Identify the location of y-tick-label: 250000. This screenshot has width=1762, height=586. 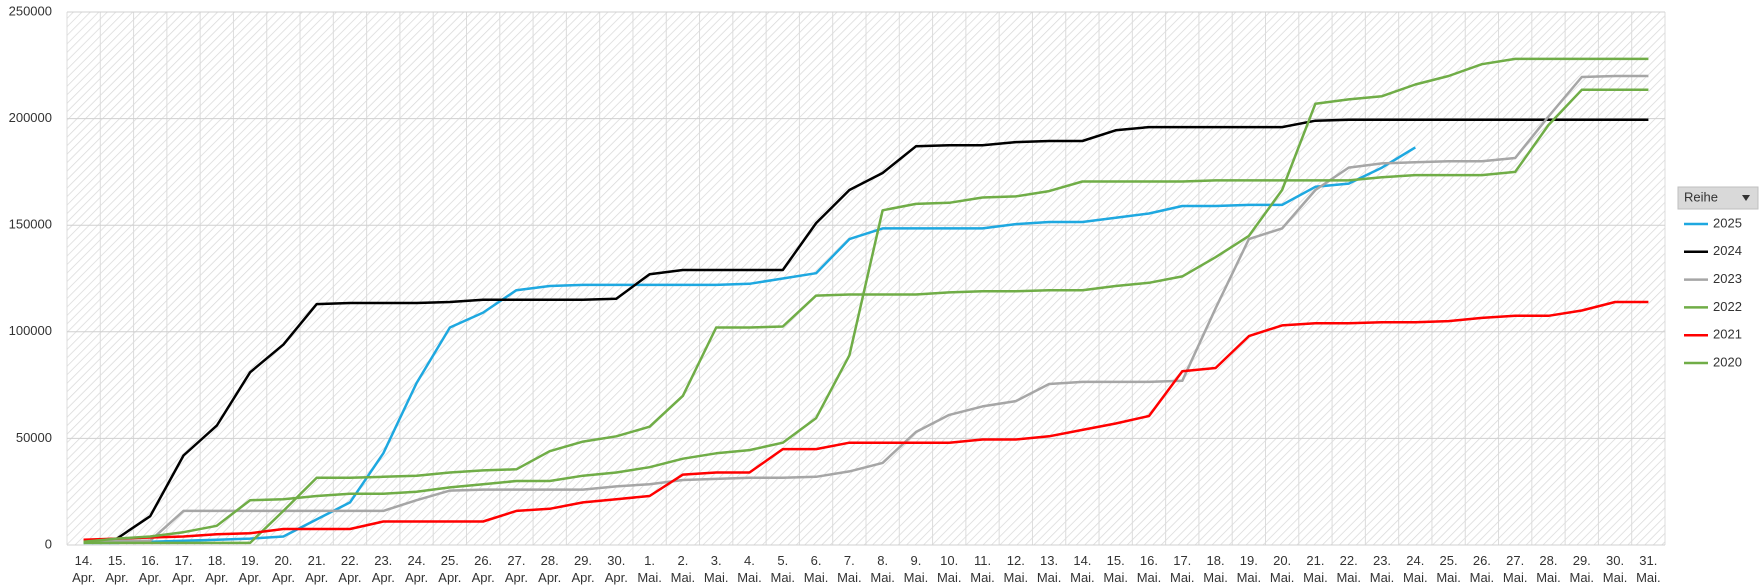
(30, 10).